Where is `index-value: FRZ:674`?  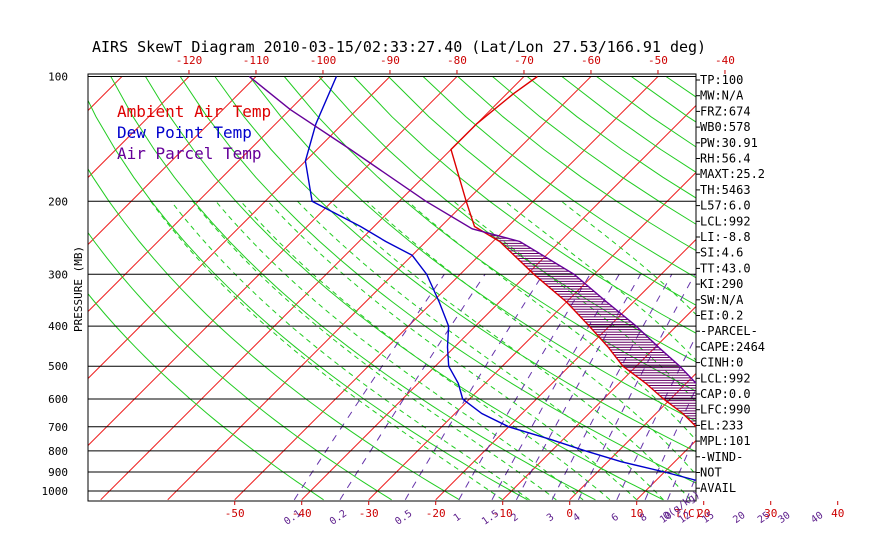
index-value: FRZ:674 is located at coordinates (725, 111).